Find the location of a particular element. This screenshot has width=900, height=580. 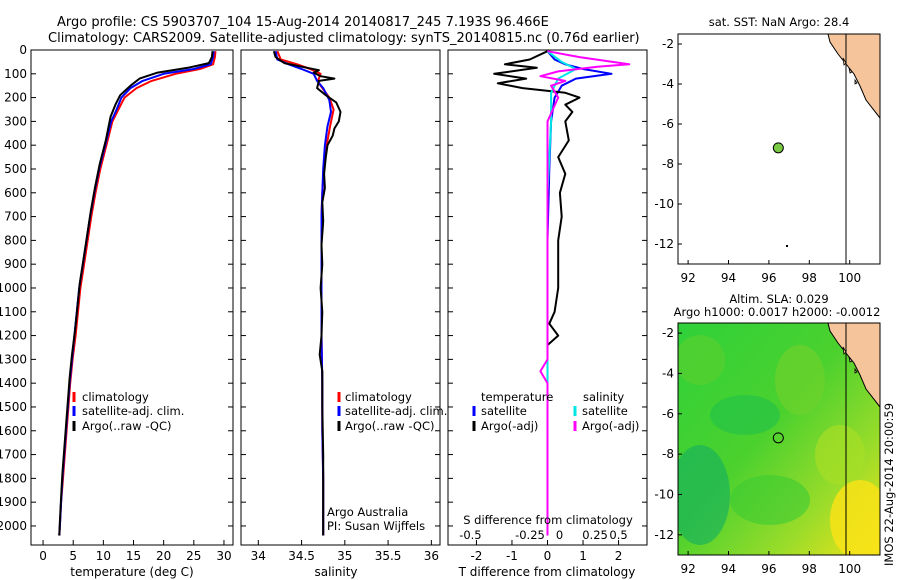

x-tick-label-s: -0.25 is located at coordinates (530, 535).